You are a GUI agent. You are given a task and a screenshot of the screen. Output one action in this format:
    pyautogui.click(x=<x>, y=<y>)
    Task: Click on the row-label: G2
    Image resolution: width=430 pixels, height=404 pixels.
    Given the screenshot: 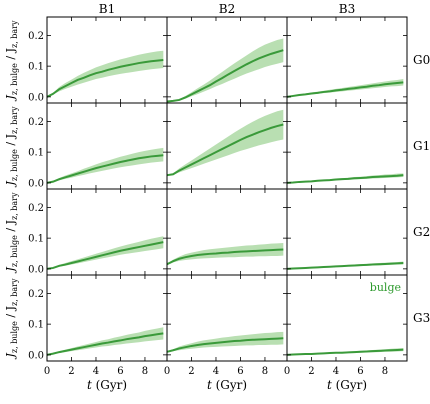 What is the action you would take?
    pyautogui.click(x=421, y=232)
    